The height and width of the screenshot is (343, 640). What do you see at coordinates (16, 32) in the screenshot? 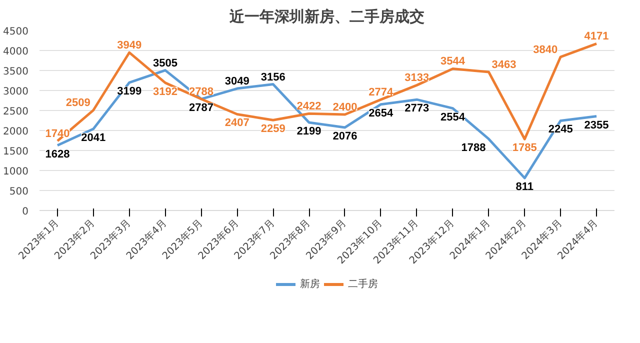
I see `y-tick-label: 4500` at bounding box center [16, 32].